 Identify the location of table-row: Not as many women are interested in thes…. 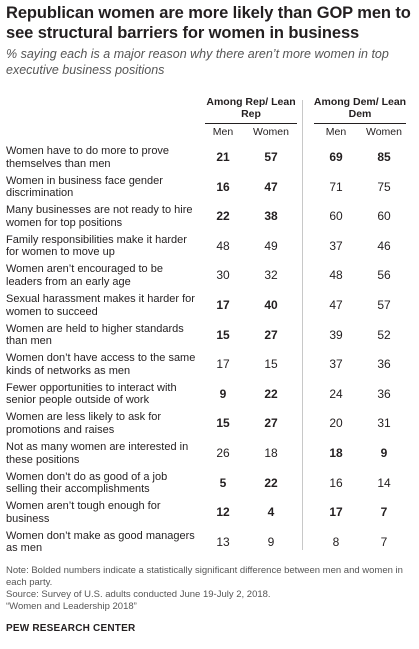
(209, 455).